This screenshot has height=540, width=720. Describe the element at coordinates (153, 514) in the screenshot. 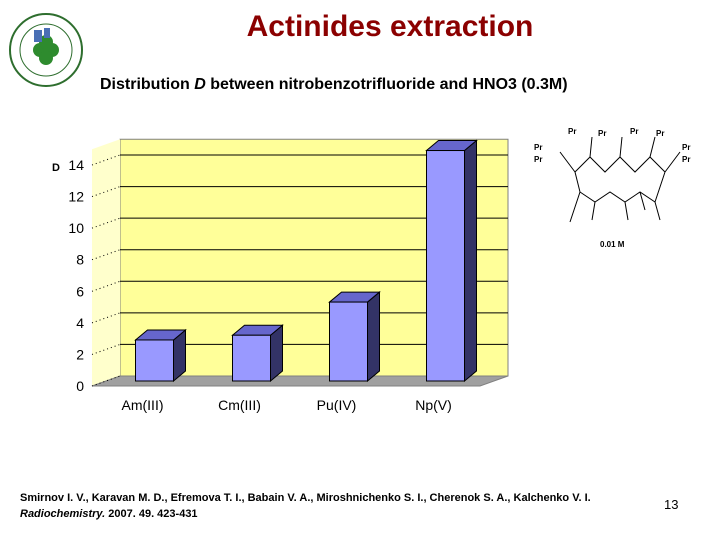

I see `citation-details: 2007. 49. 423-431` at that location.